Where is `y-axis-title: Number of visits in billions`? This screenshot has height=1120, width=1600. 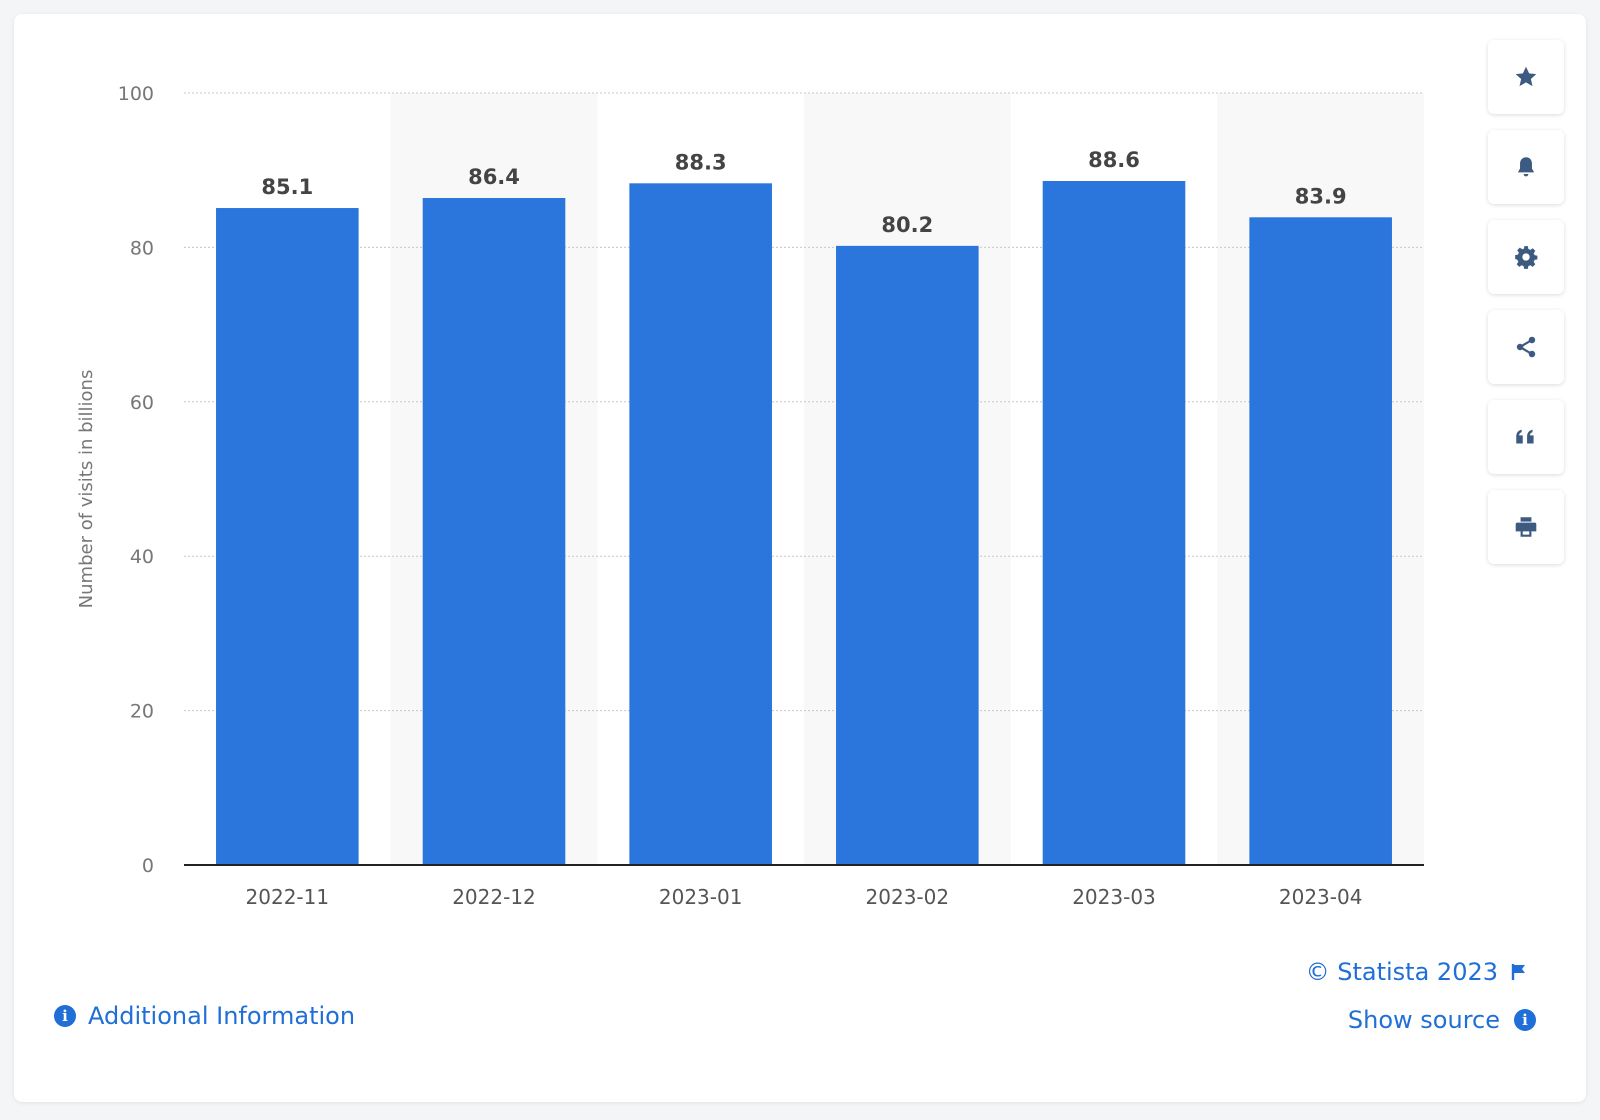
y-axis-title: Number of visits in billions is located at coordinates (86, 489).